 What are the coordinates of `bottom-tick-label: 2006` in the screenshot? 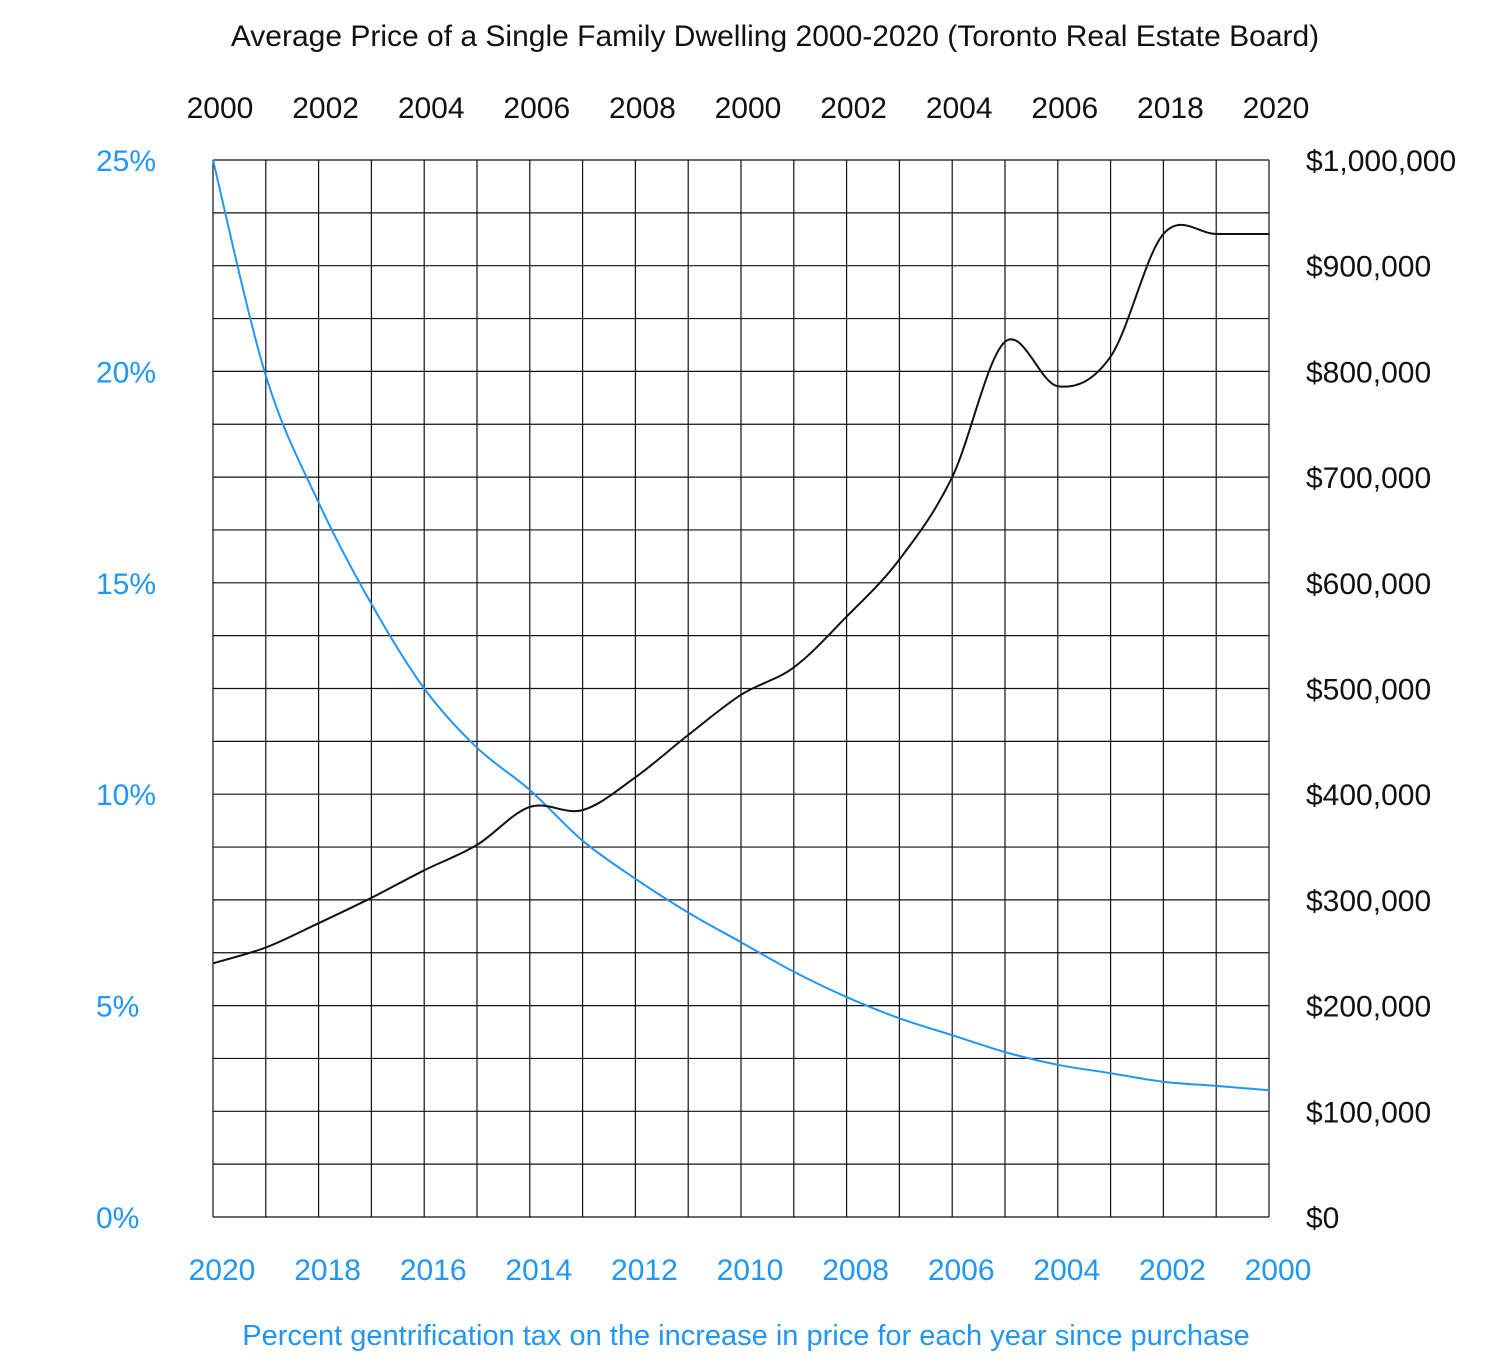 It's located at (961, 1270).